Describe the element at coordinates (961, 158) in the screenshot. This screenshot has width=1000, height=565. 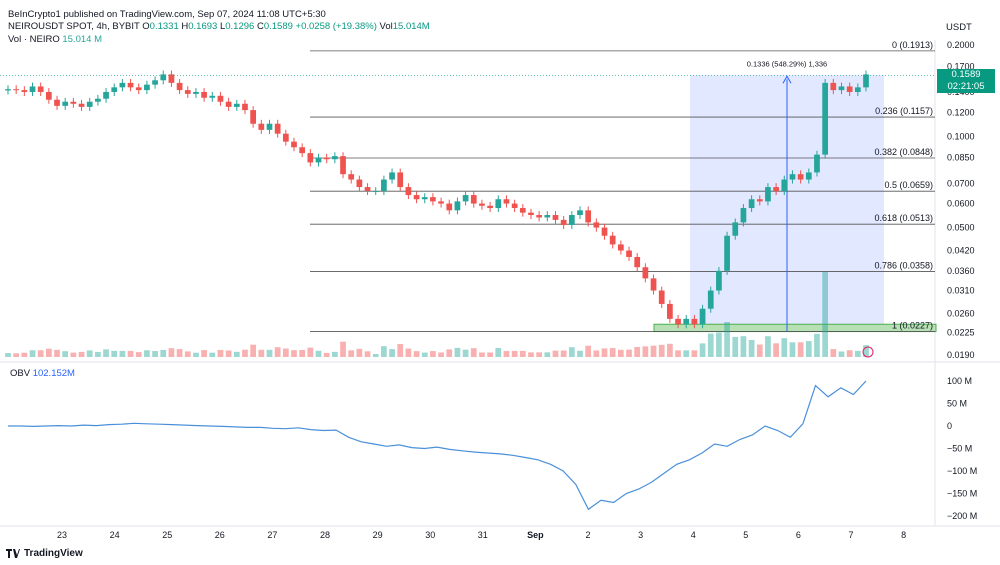
I see `price-tick-label: 0.0850` at that location.